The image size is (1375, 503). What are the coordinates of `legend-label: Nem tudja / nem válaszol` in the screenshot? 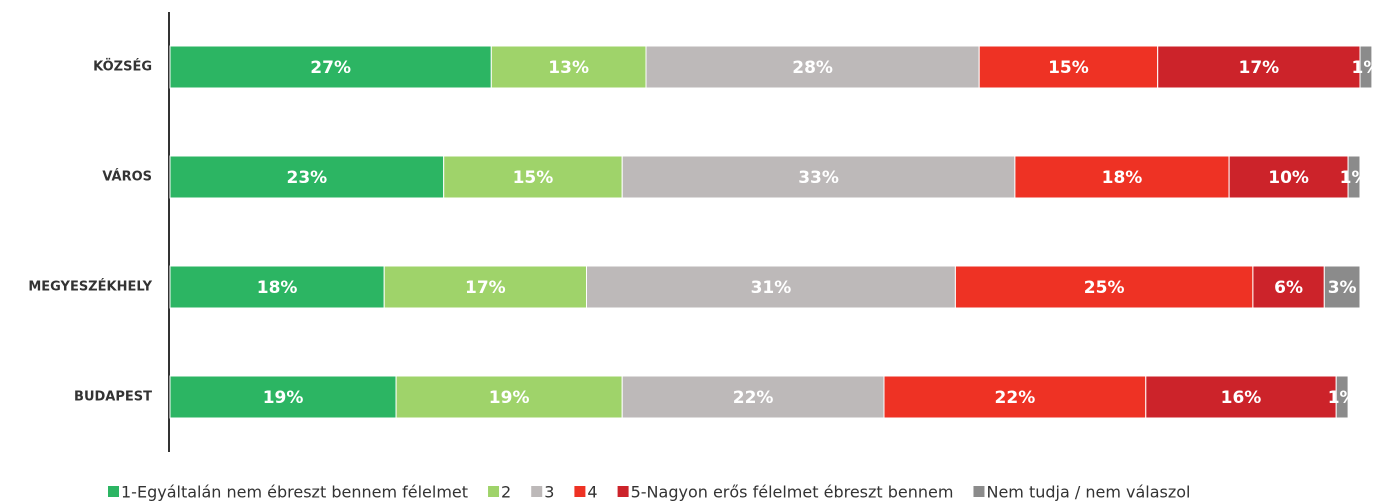 It's located at (1088, 492).